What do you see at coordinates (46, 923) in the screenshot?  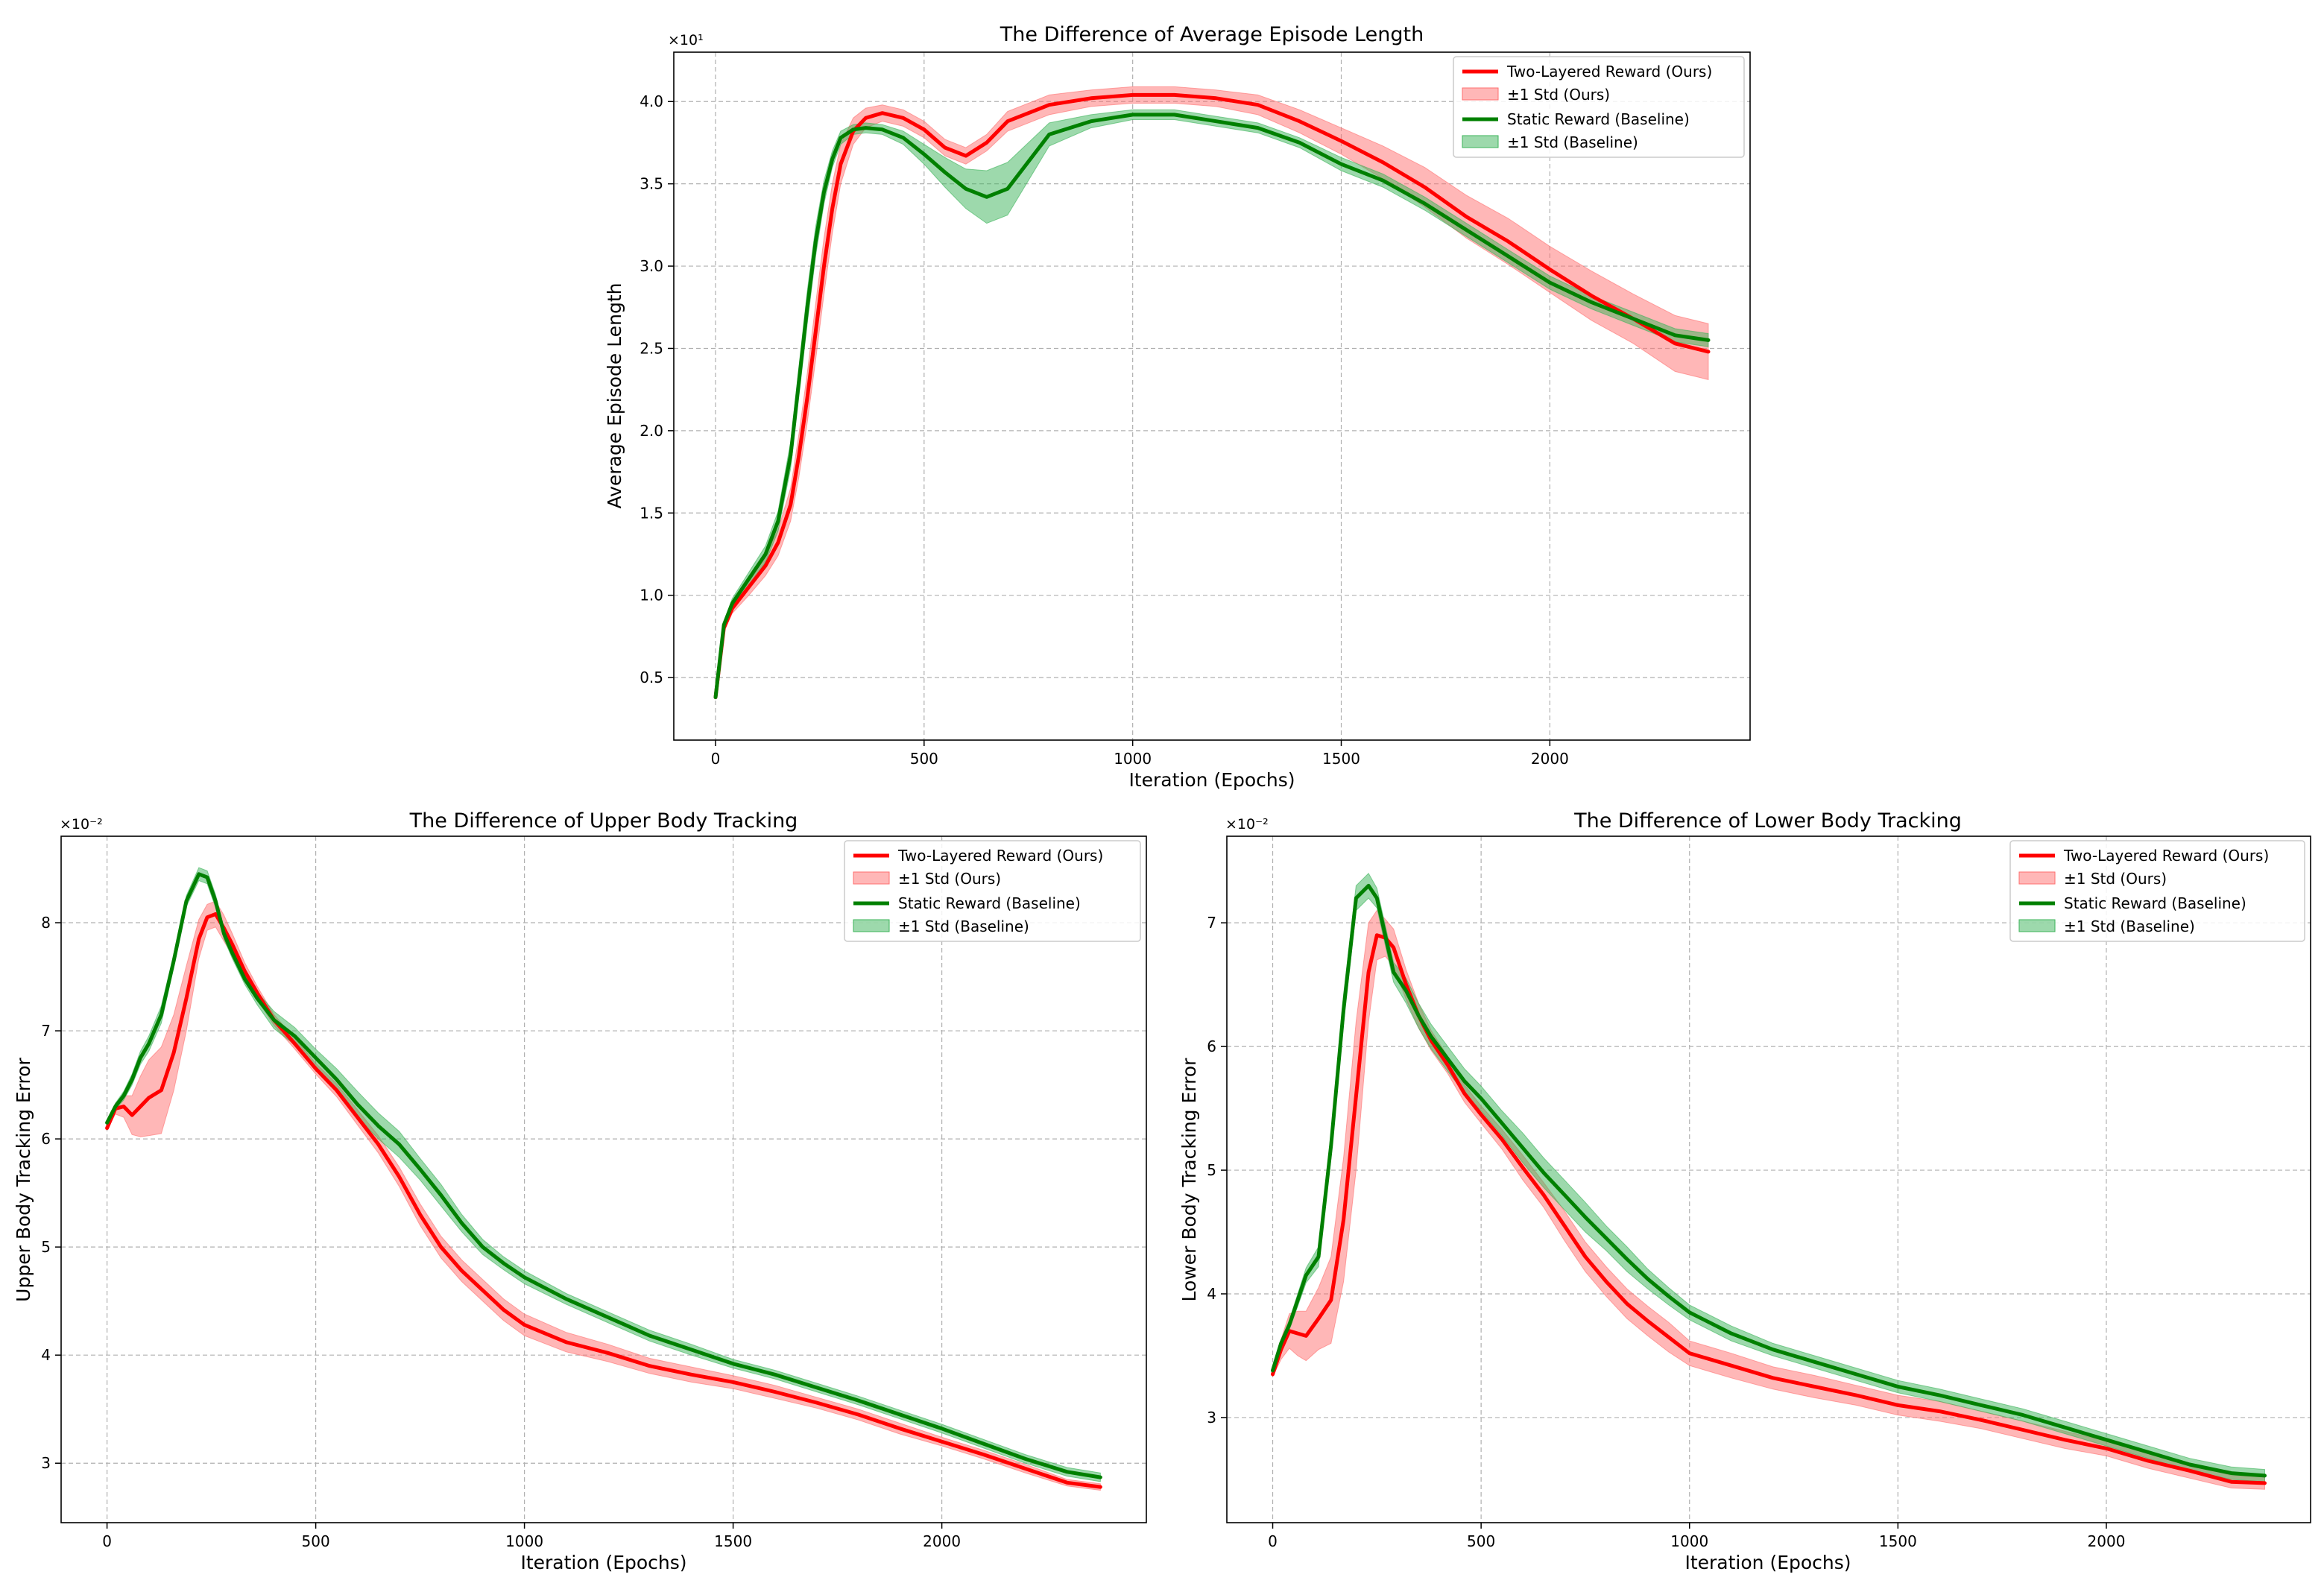 I see `y-tick-label: 8` at bounding box center [46, 923].